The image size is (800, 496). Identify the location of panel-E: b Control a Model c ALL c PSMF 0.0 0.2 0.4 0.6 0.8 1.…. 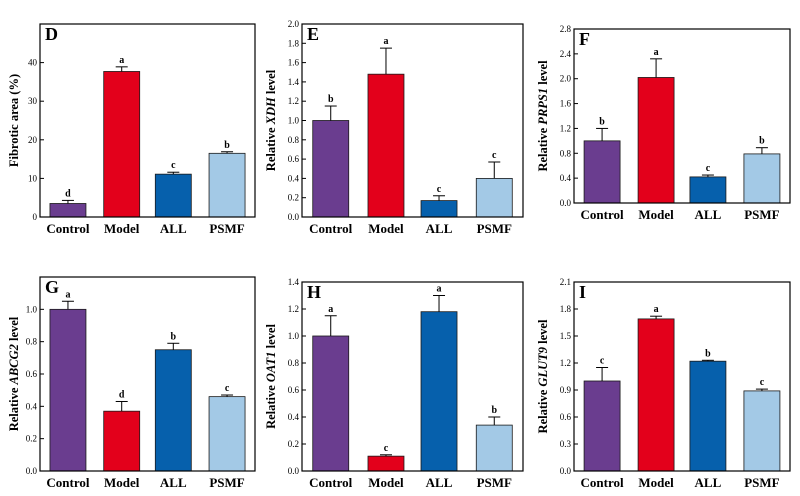
(394, 127).